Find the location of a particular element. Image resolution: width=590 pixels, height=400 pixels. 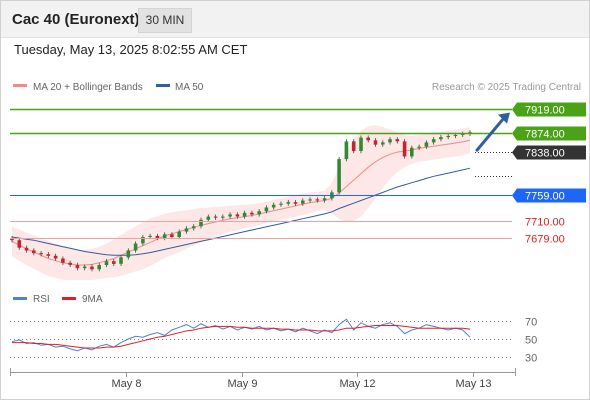

rsi-tick-label: 30 is located at coordinates (531, 359).